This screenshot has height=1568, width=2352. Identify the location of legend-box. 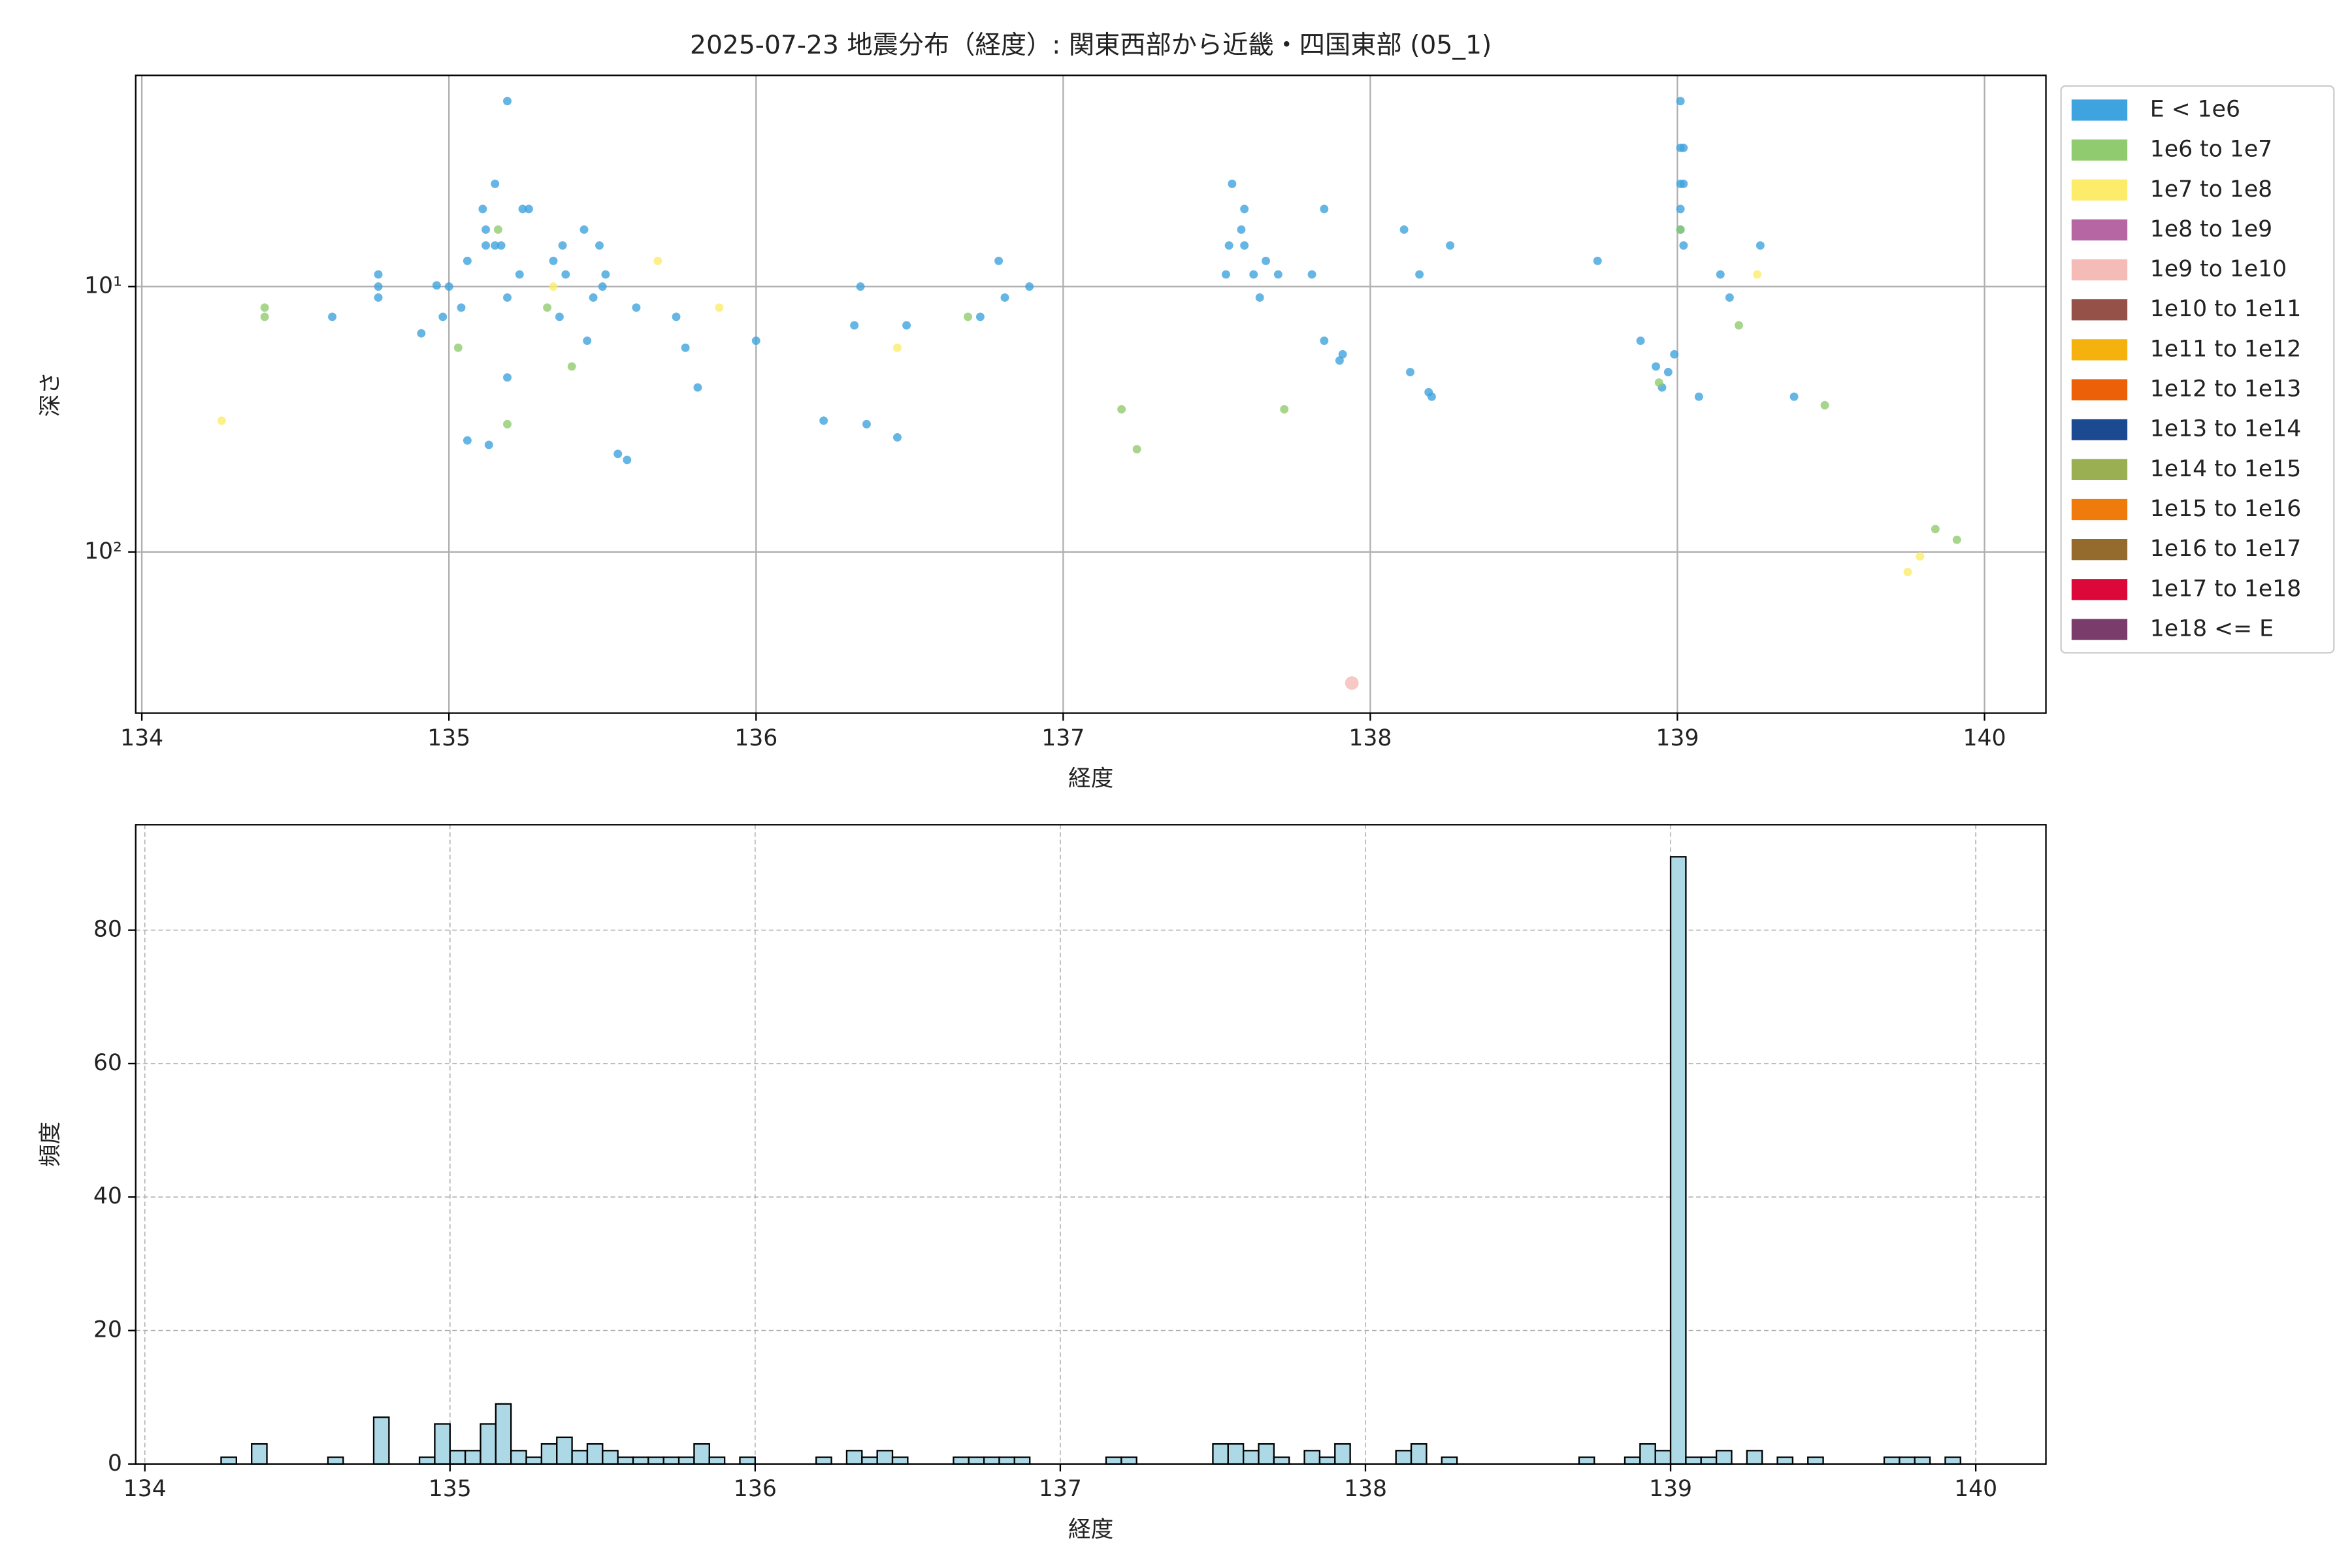
(2197, 369).